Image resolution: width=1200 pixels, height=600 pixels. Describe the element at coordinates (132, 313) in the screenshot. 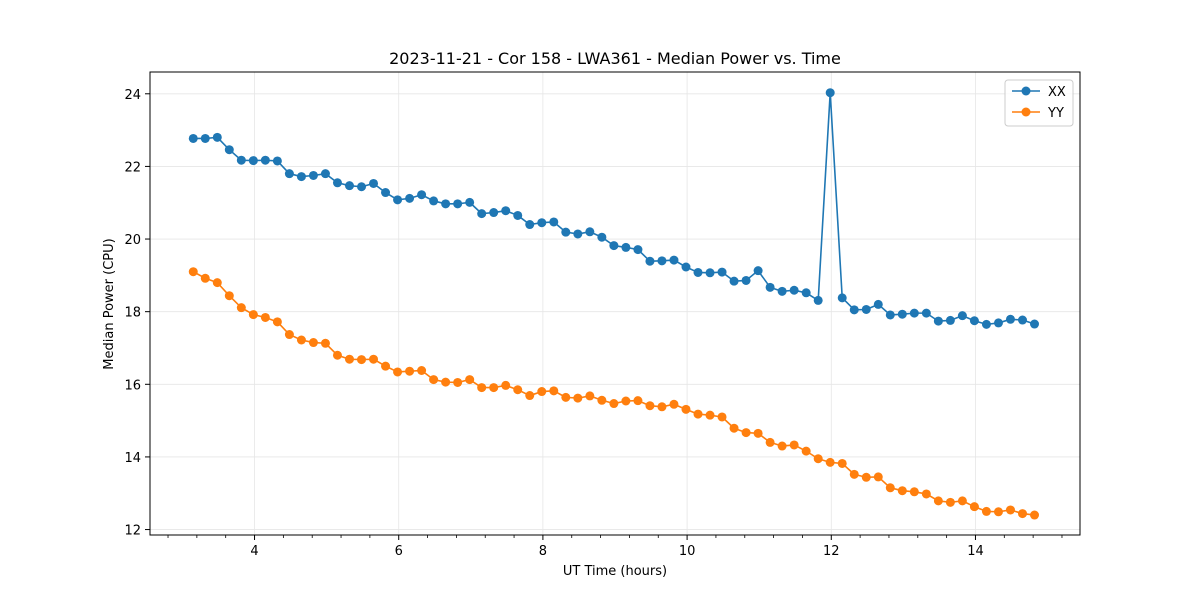

I see `y-tick-label: 18` at that location.